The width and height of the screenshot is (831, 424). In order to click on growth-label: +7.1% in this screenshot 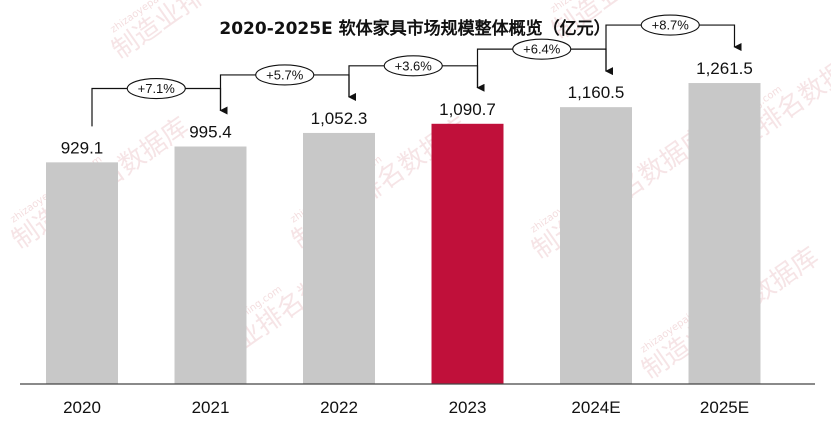, I will do `click(157, 88)`.